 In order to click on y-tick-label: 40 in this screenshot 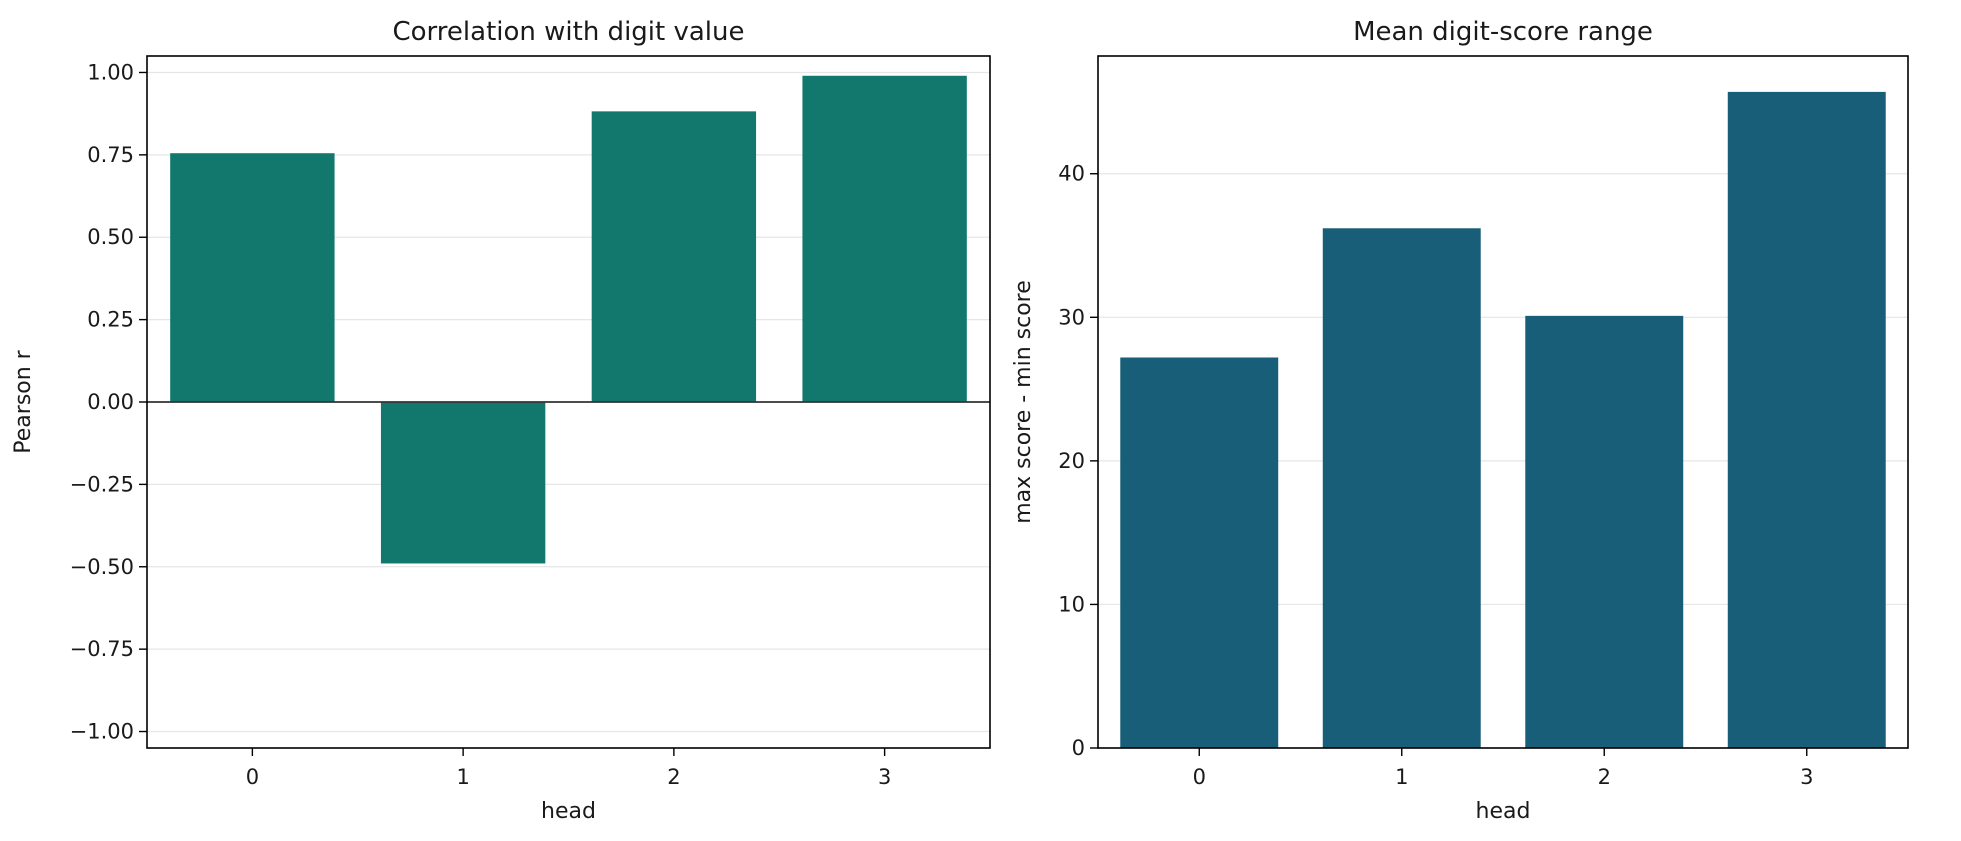, I will do `click(1071, 174)`.